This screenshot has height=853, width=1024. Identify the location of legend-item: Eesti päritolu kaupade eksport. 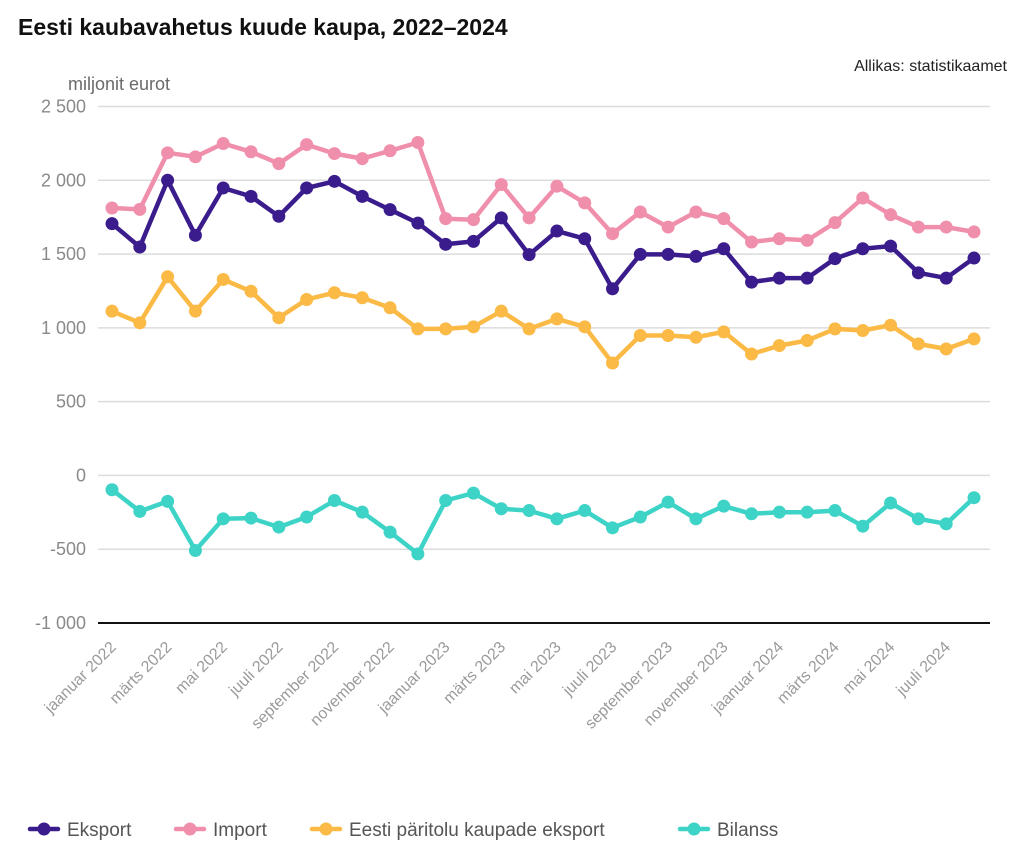
(457, 830).